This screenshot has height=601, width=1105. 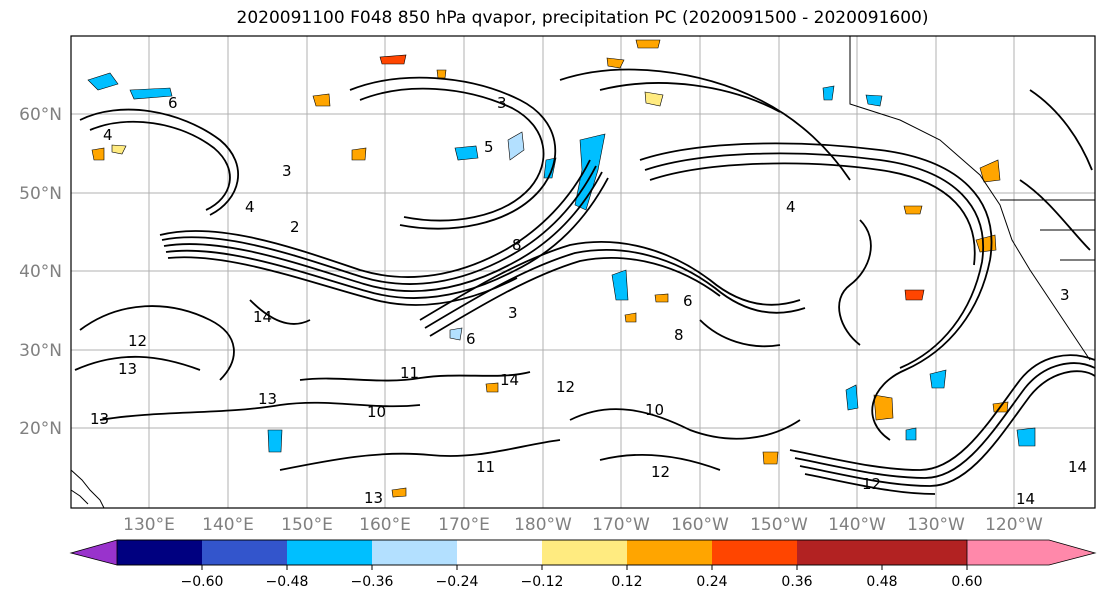 What do you see at coordinates (1014, 525) in the screenshot?
I see `lon-label: 120°W` at bounding box center [1014, 525].